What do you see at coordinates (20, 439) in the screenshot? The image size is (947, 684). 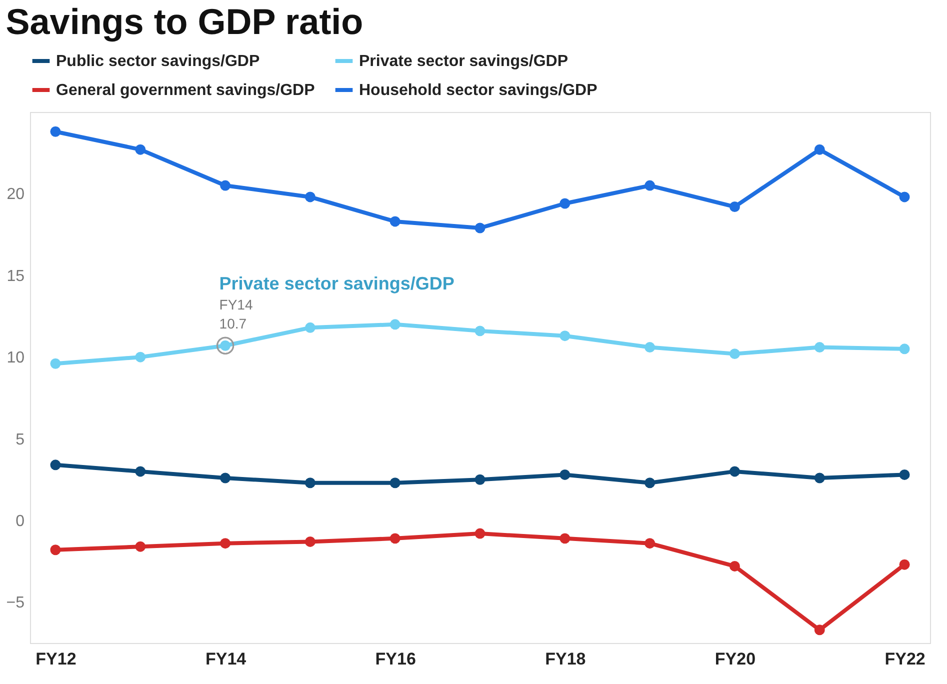 I see `y-tick-label: 5` at bounding box center [20, 439].